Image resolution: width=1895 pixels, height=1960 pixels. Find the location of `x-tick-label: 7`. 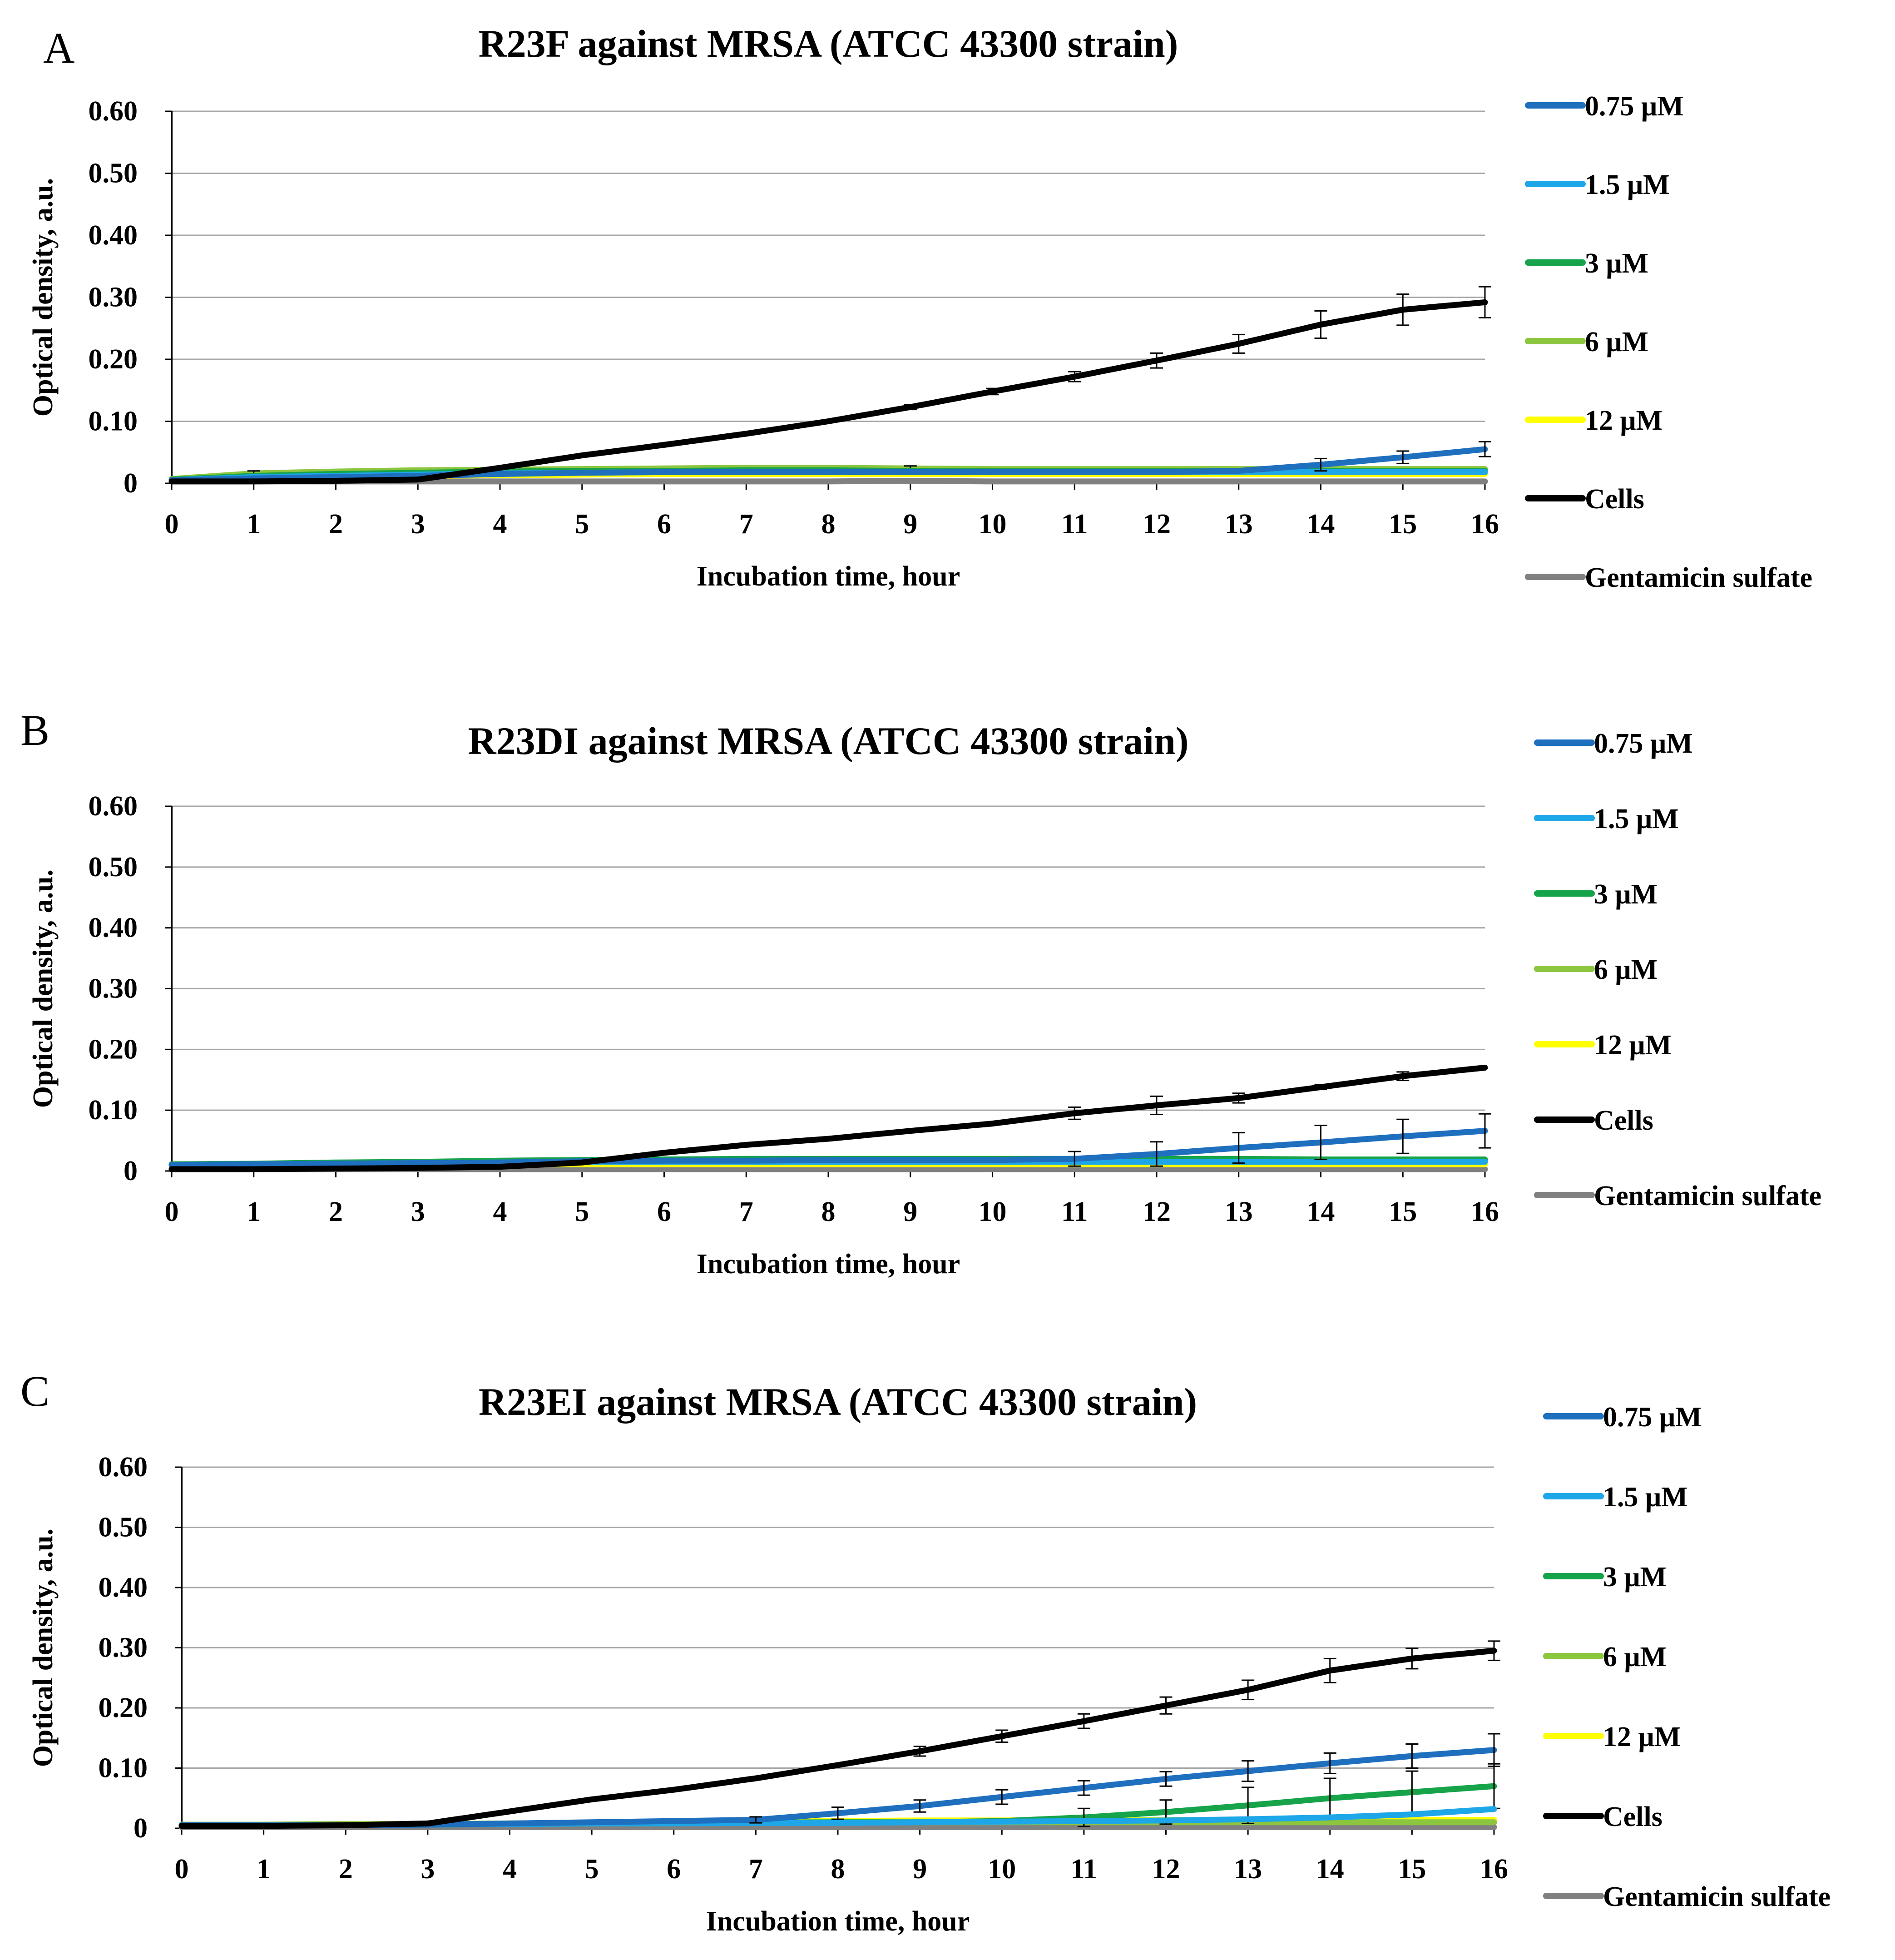

x-tick-label: 7 is located at coordinates (746, 1211).